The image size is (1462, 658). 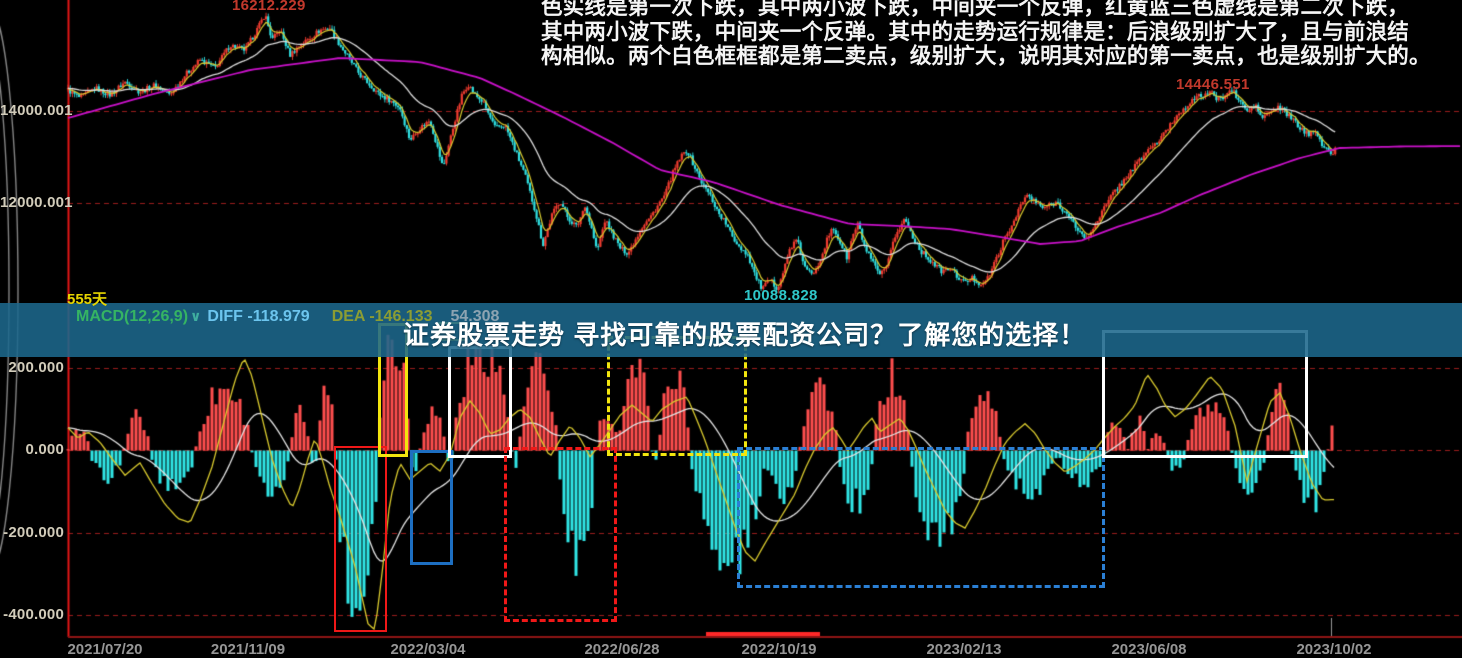 What do you see at coordinates (428, 649) in the screenshot?
I see `x-axis-date: 2022/03/04` at bounding box center [428, 649].